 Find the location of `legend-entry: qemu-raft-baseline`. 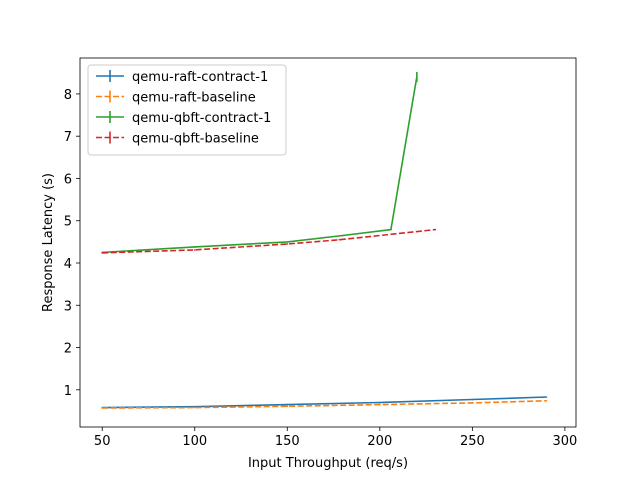

legend-entry: qemu-raft-baseline is located at coordinates (176, 98).